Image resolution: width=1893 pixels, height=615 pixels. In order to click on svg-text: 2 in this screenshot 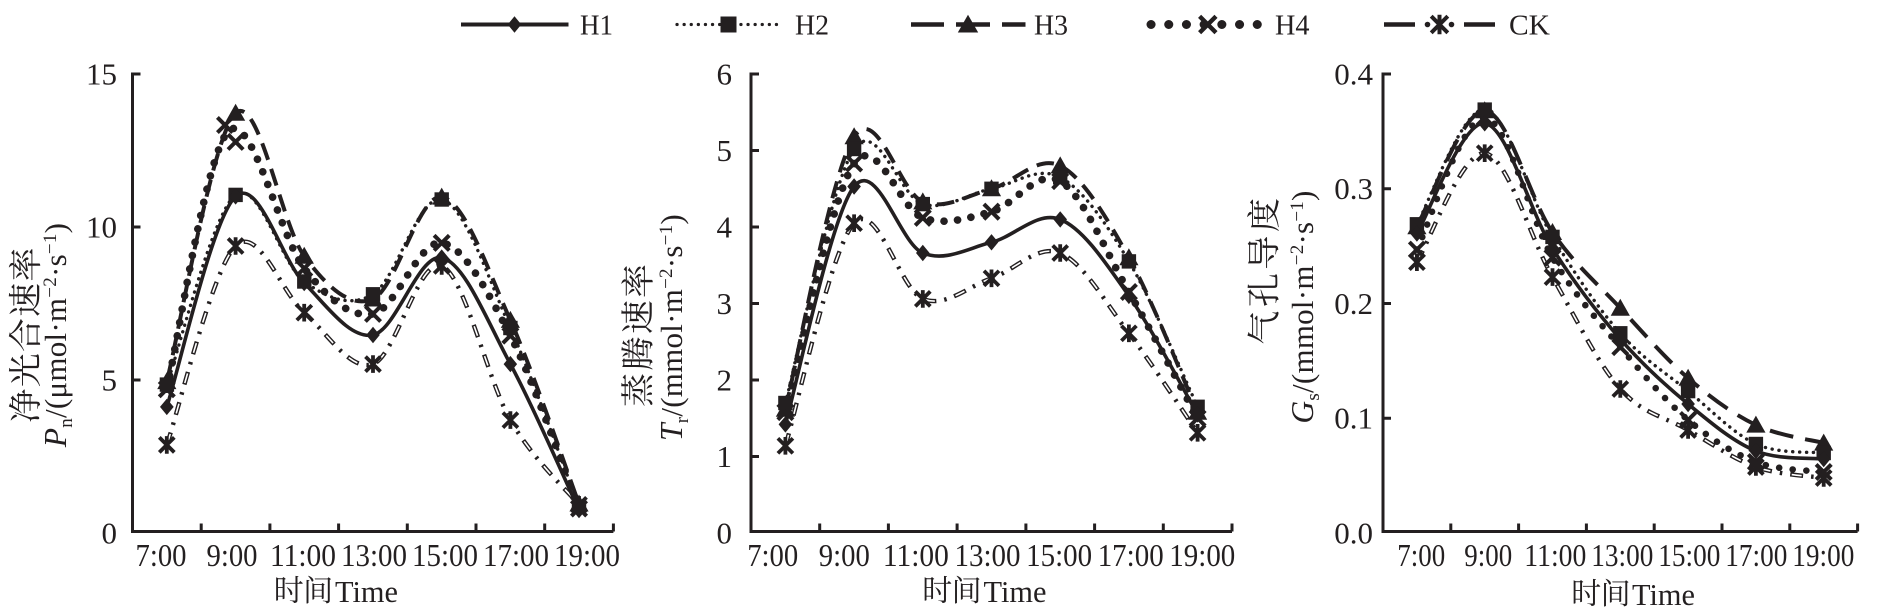, I will do `click(725, 379)`.